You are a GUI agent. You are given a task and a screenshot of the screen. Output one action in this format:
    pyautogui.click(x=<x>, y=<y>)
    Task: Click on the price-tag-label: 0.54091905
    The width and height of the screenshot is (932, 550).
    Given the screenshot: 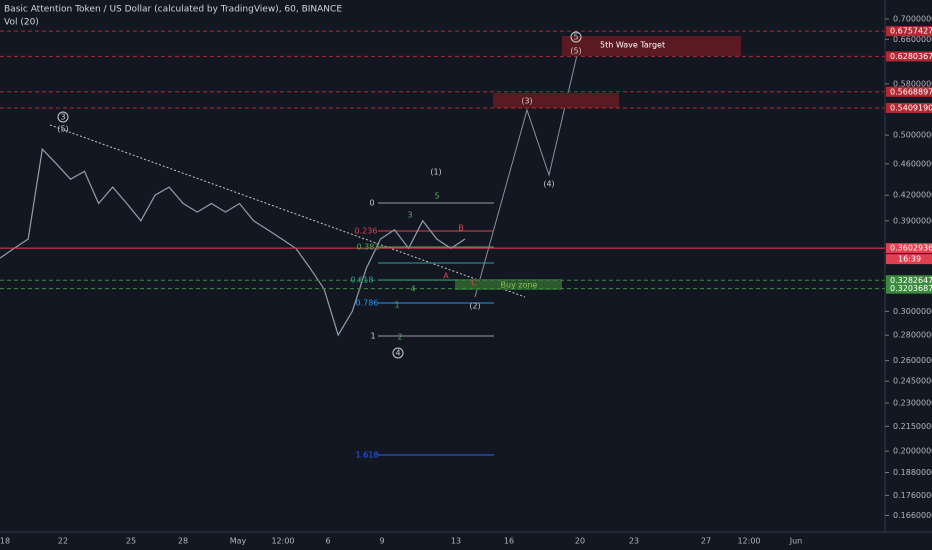 What is the action you would take?
    pyautogui.click(x=911, y=107)
    